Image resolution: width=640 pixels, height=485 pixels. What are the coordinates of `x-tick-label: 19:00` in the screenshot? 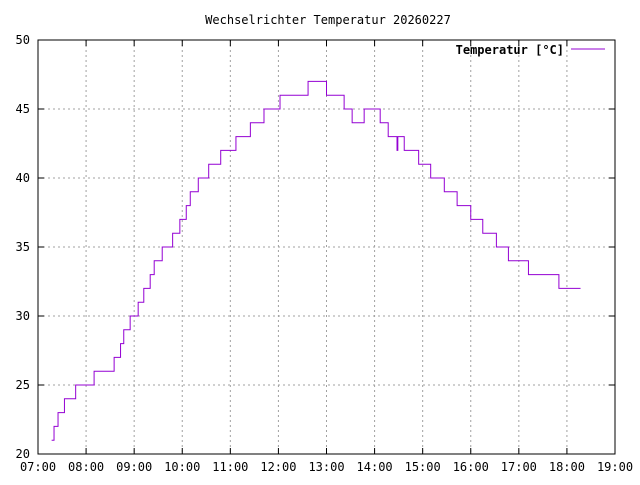 It's located at (615, 467).